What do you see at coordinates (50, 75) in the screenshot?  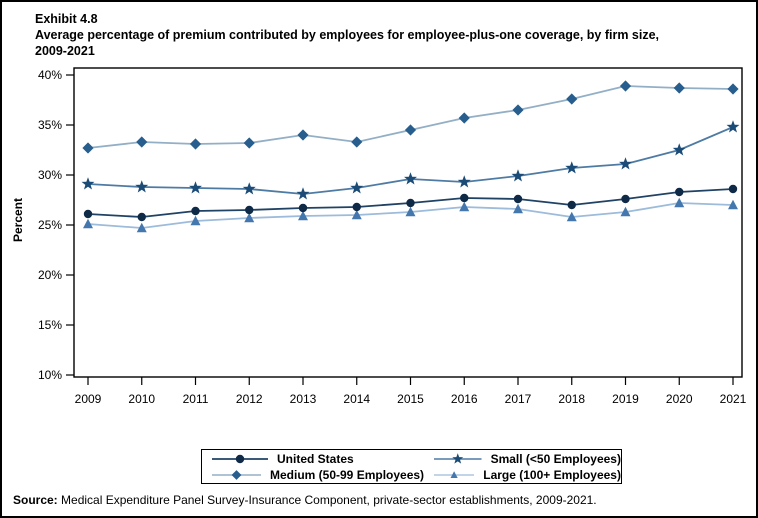 I see `y-axis-tick-label: 40%` at bounding box center [50, 75].